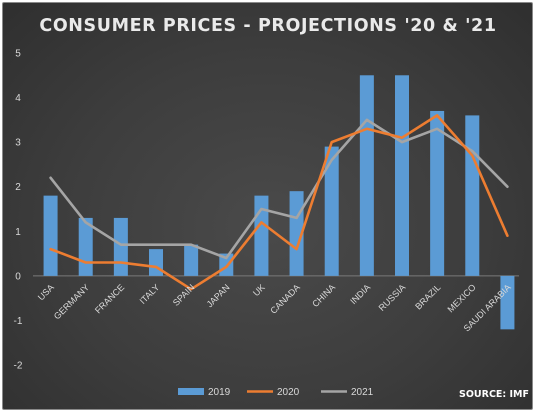 The width and height of the screenshot is (535, 412). Describe the element at coordinates (18, 98) in the screenshot. I see `y-tick-label: 4` at that location.